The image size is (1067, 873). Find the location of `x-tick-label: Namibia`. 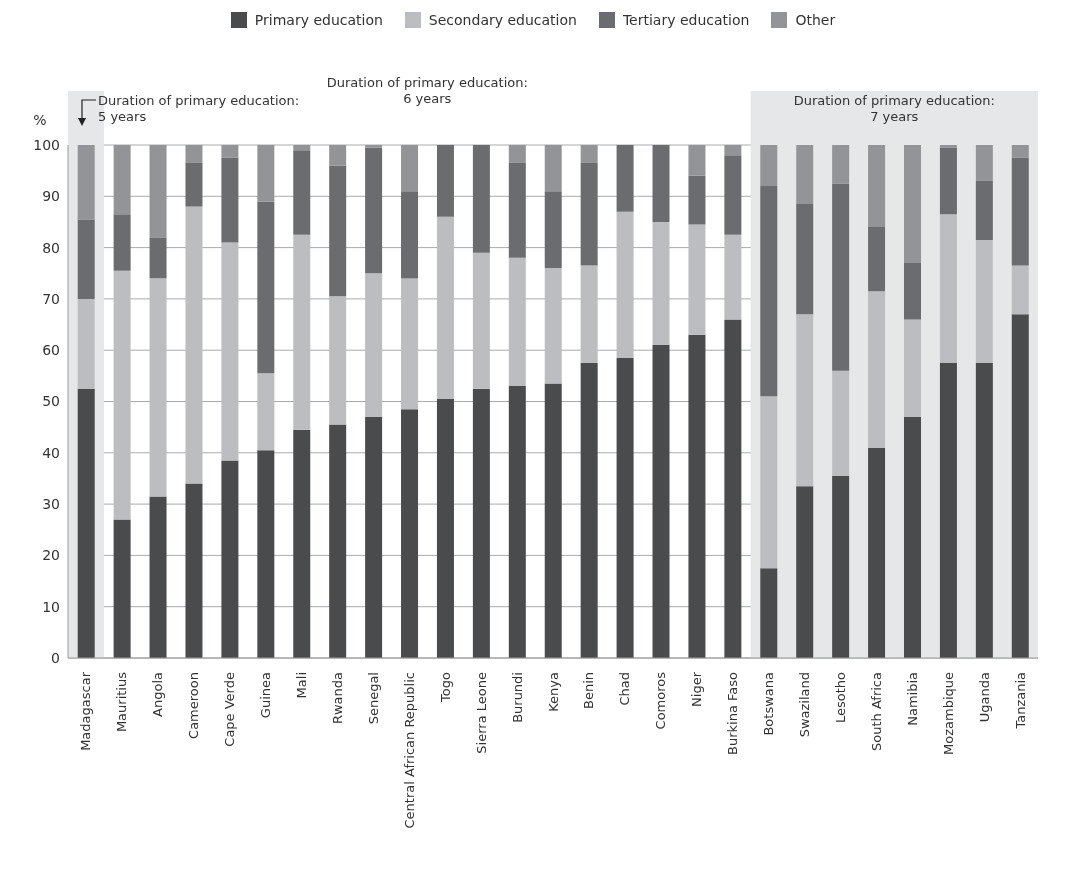

x-tick-label: Namibia is located at coordinates (912, 699).